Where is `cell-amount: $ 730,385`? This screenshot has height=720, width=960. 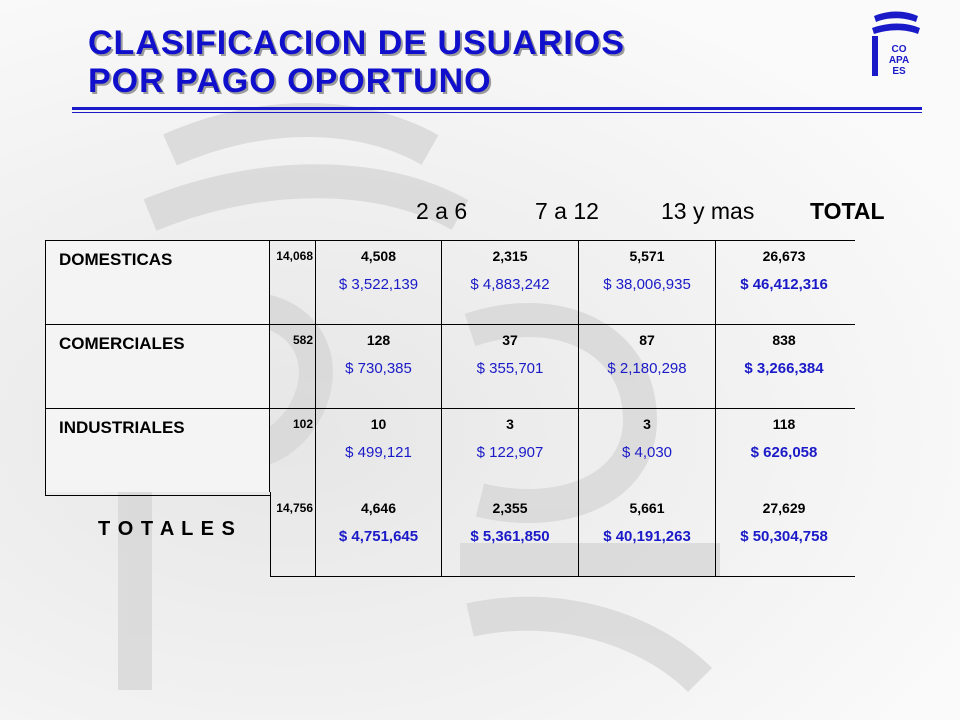
cell-amount: $ 730,385 is located at coordinates (378, 368).